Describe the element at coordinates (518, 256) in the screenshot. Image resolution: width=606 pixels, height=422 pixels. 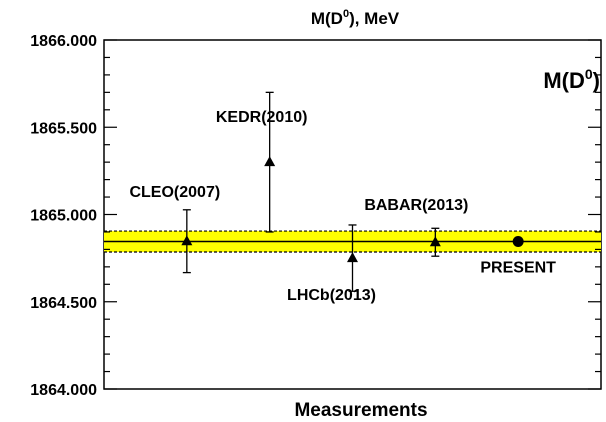
I see `data-point: PRESENT` at that location.